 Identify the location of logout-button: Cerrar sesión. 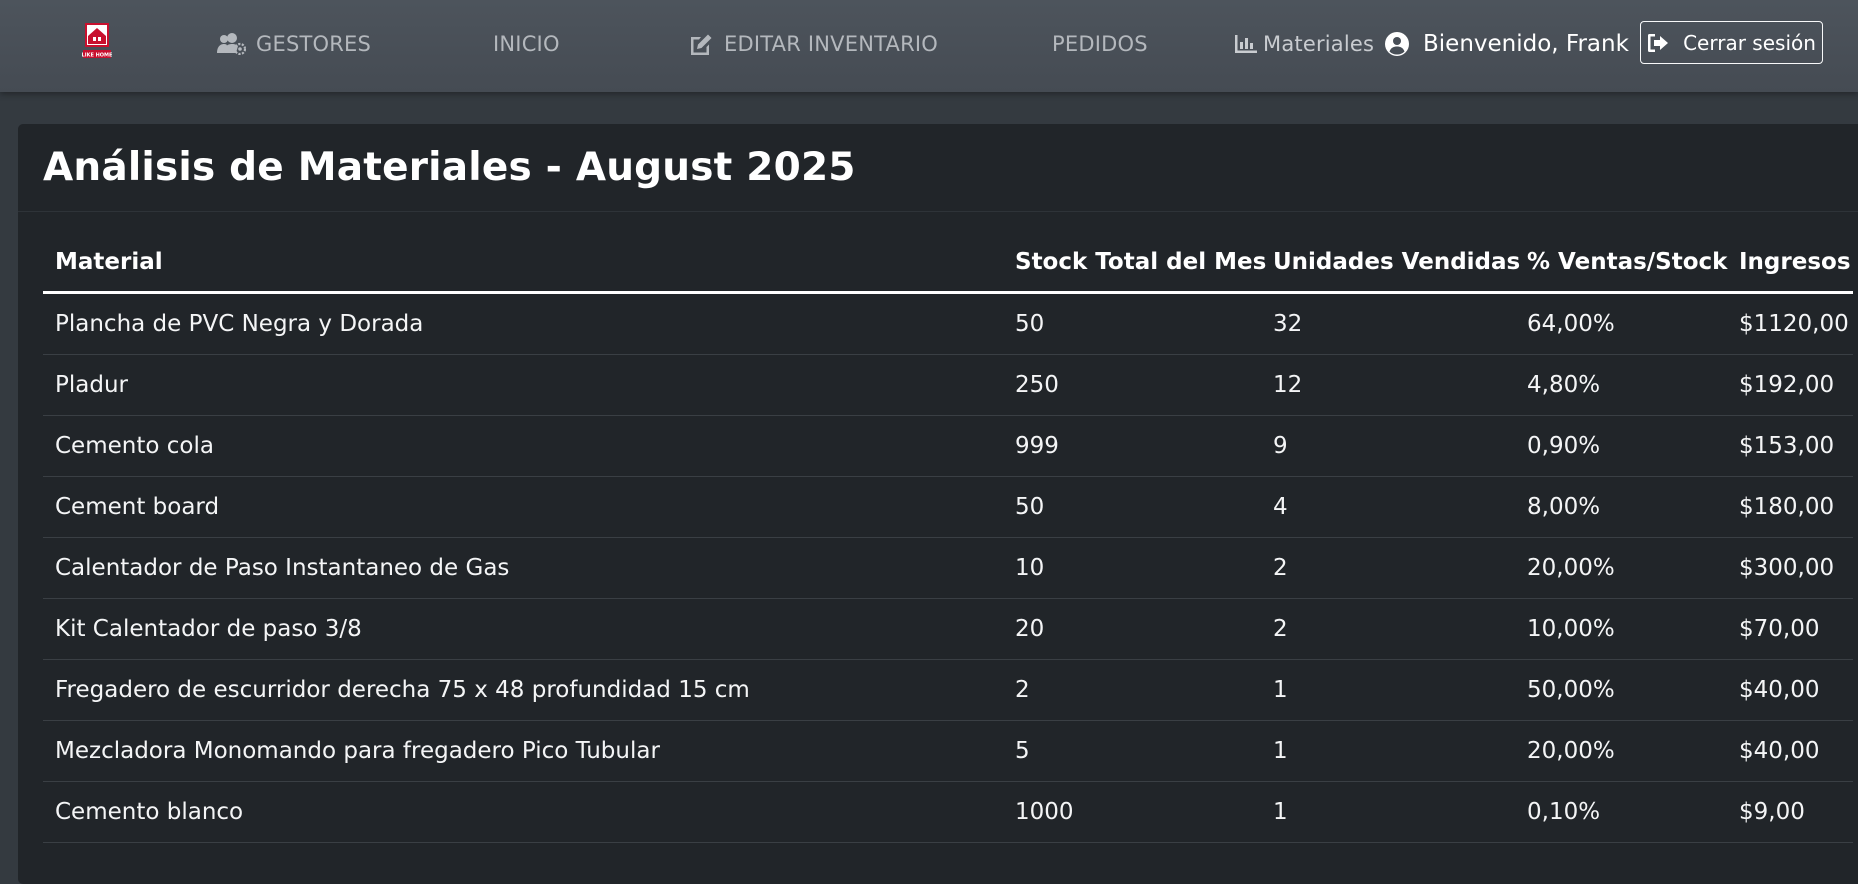
(1731, 42).